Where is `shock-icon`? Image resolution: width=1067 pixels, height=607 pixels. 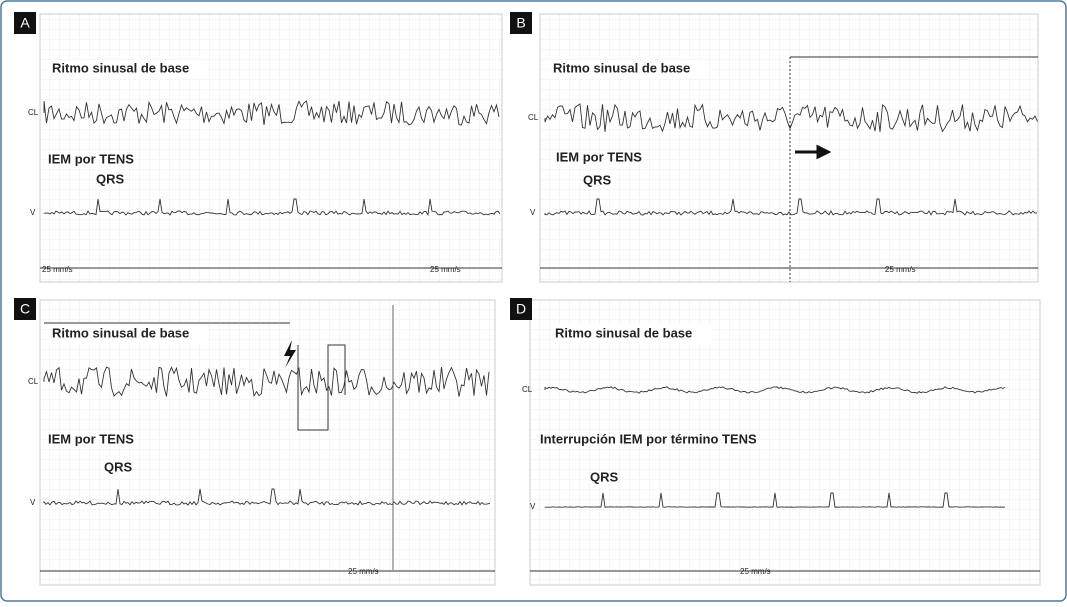 shock-icon is located at coordinates (290, 354).